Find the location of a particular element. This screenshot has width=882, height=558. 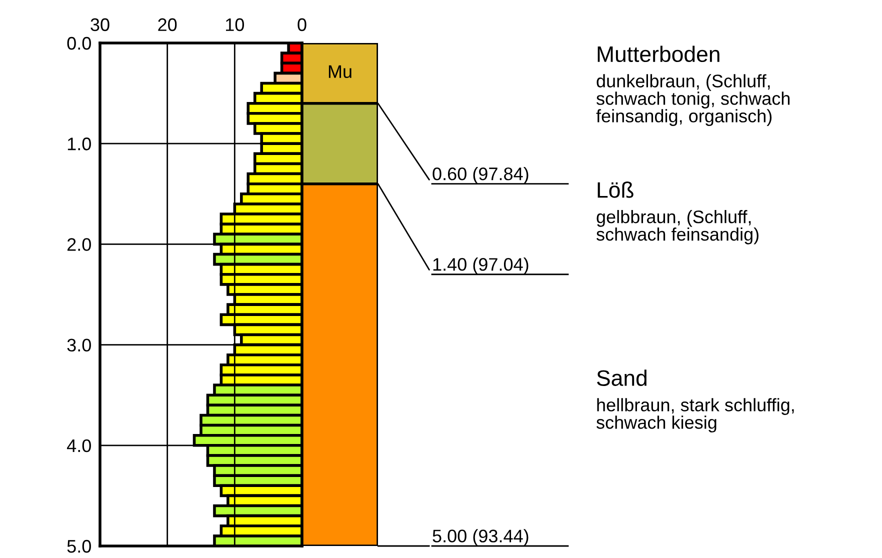

y-tick-label: 2.0 is located at coordinates (79, 244).